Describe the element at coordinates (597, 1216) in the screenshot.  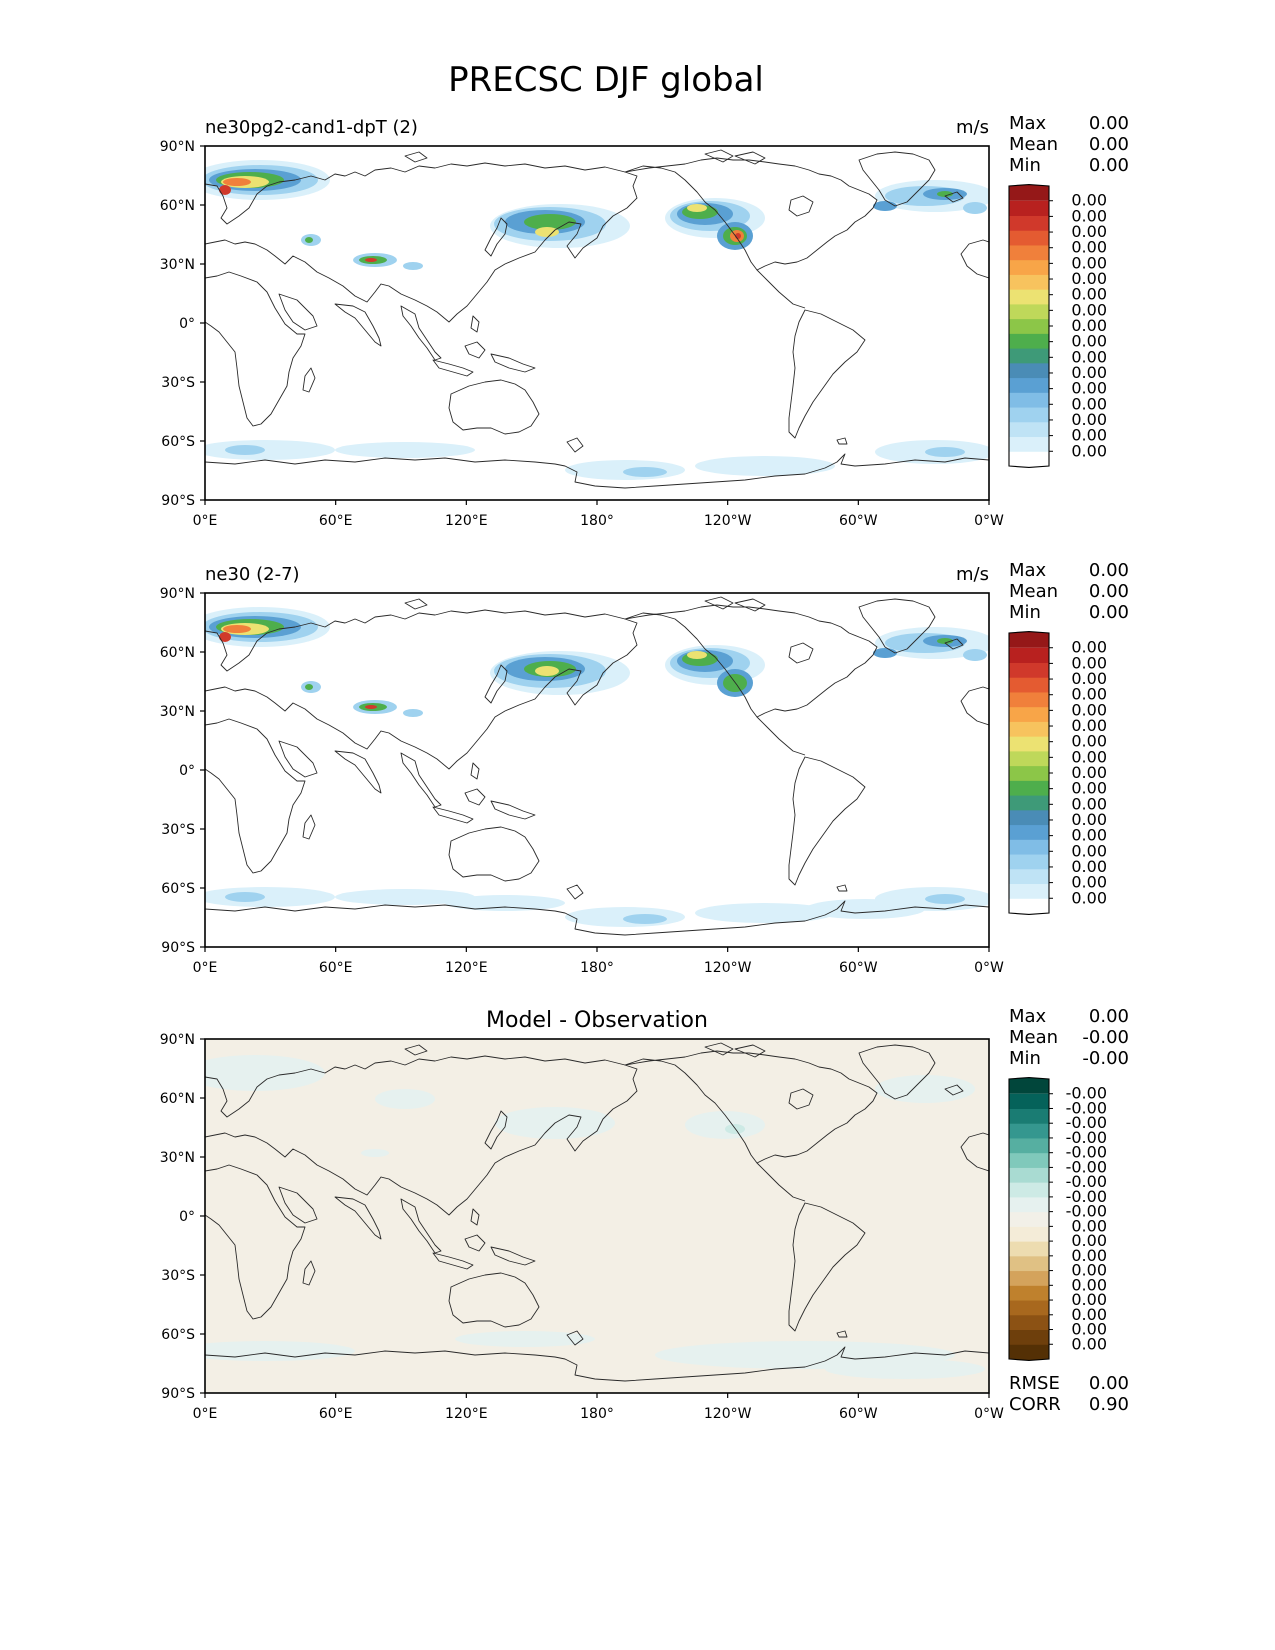
I see `filled-contours` at that location.